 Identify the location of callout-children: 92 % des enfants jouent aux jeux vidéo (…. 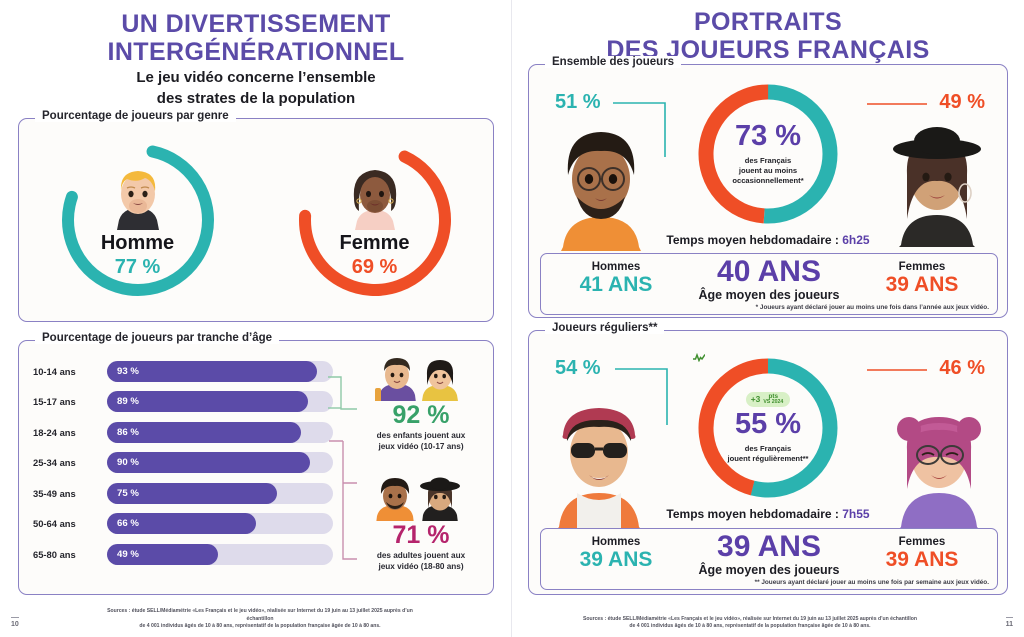
(421, 402).